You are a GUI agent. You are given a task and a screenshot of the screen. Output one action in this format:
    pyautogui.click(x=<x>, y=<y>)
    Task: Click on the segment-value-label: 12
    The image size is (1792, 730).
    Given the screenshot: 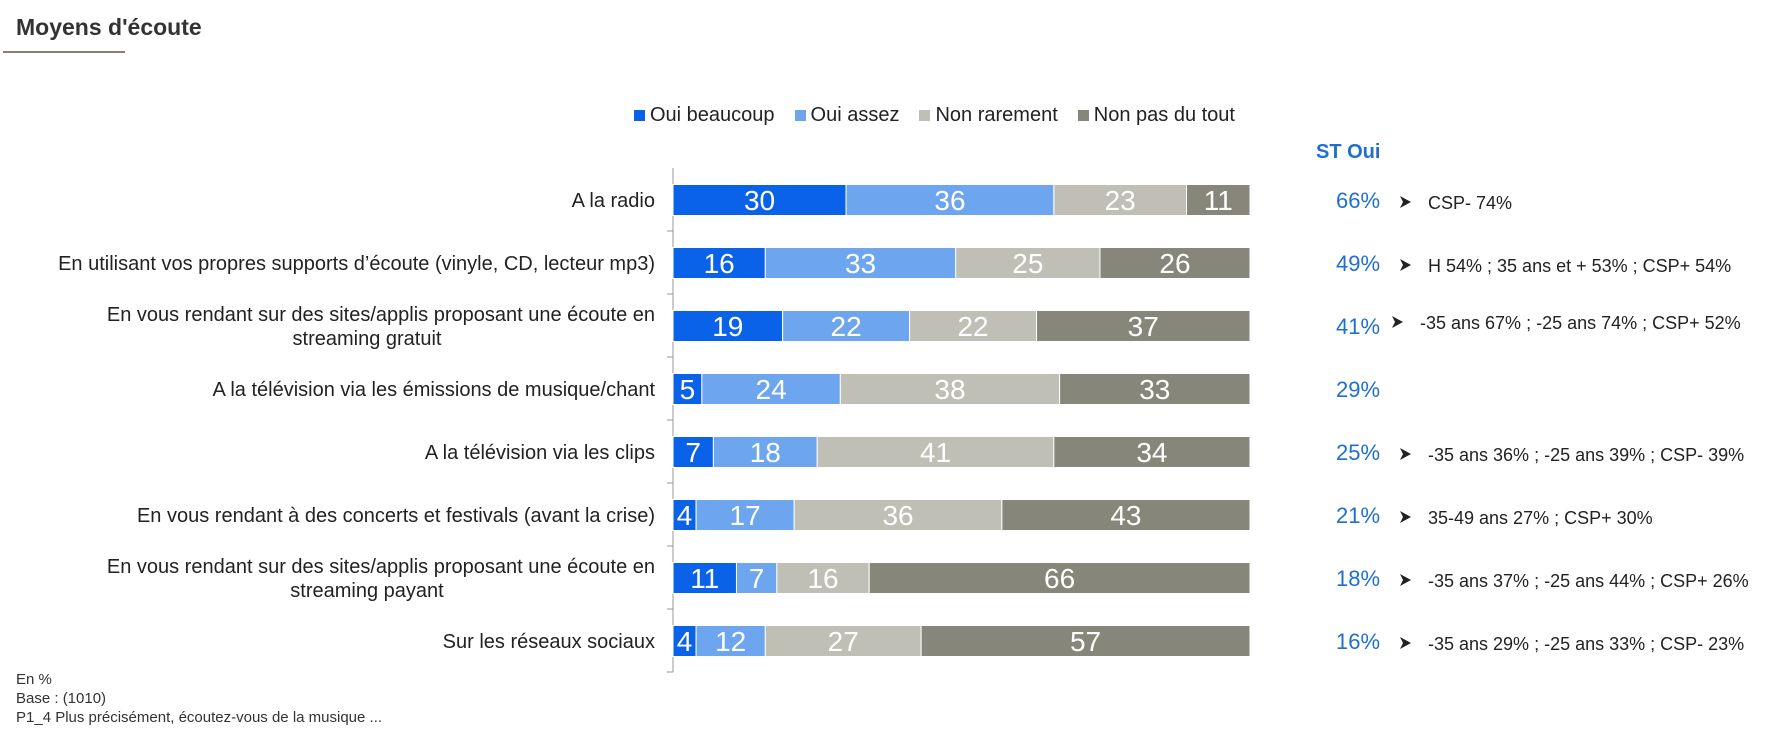 What is the action you would take?
    pyautogui.click(x=730, y=641)
    